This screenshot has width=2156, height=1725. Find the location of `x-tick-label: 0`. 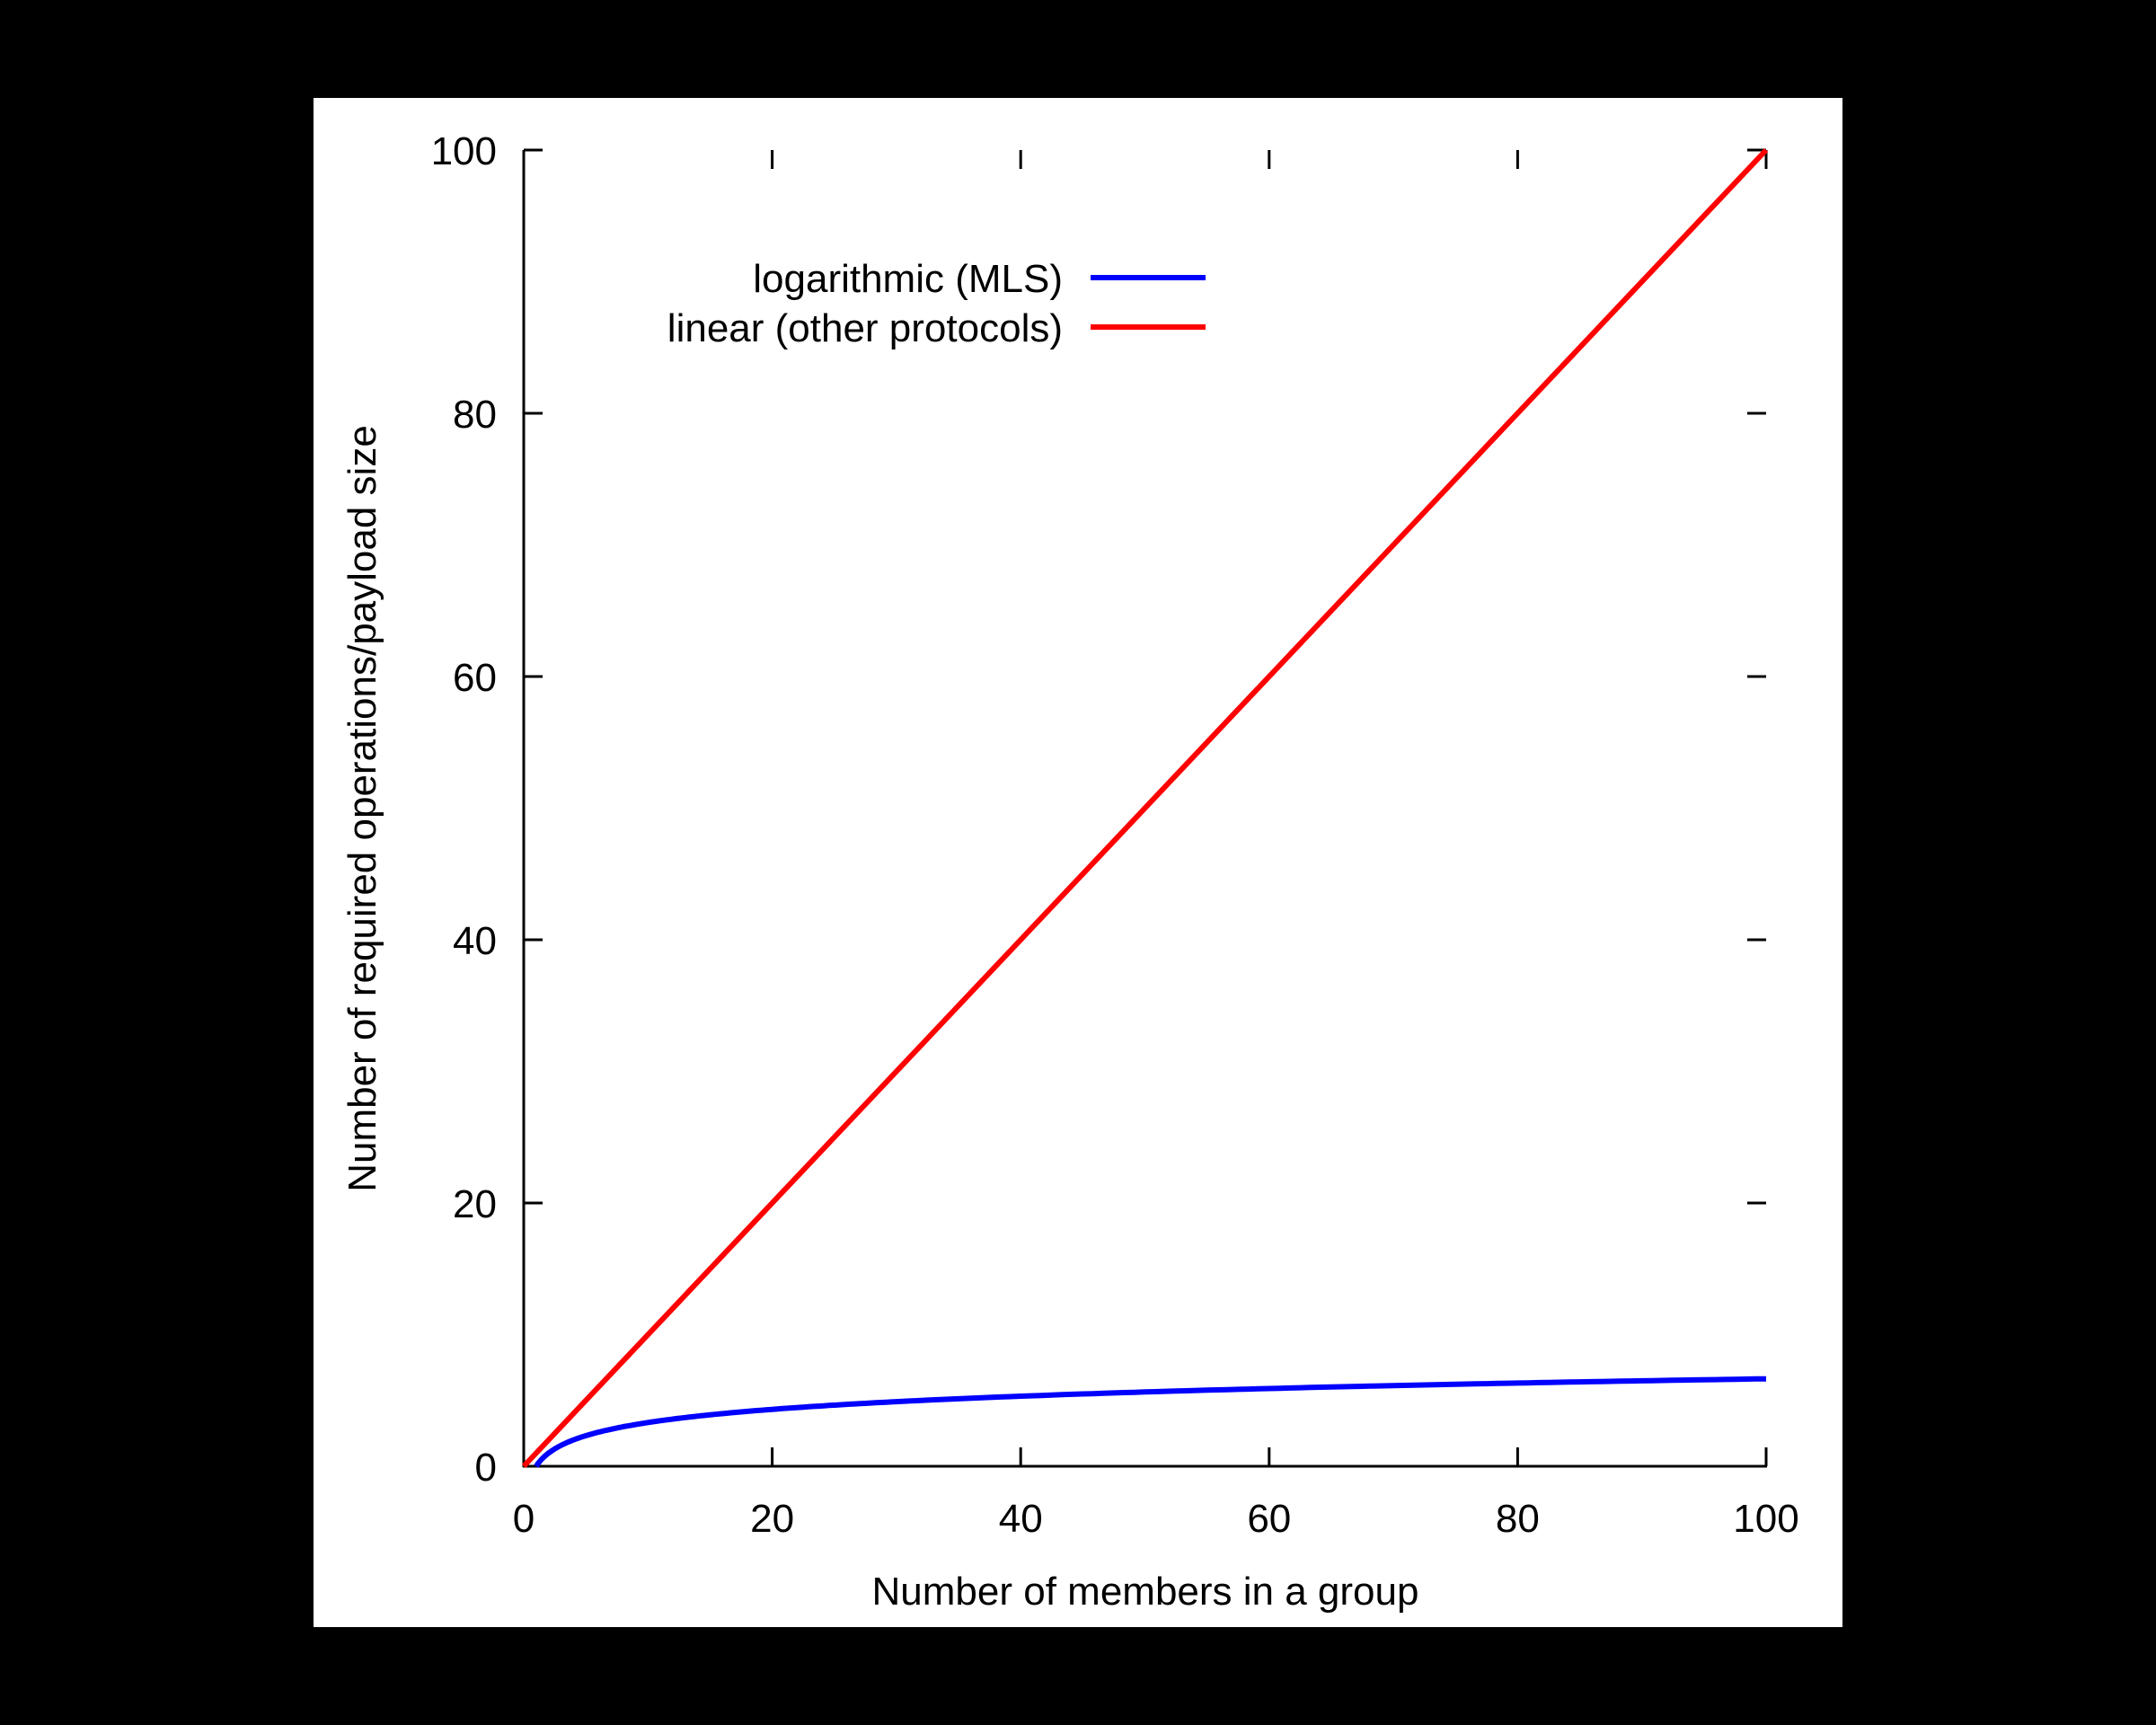

x-tick-label: 0 is located at coordinates (524, 1519).